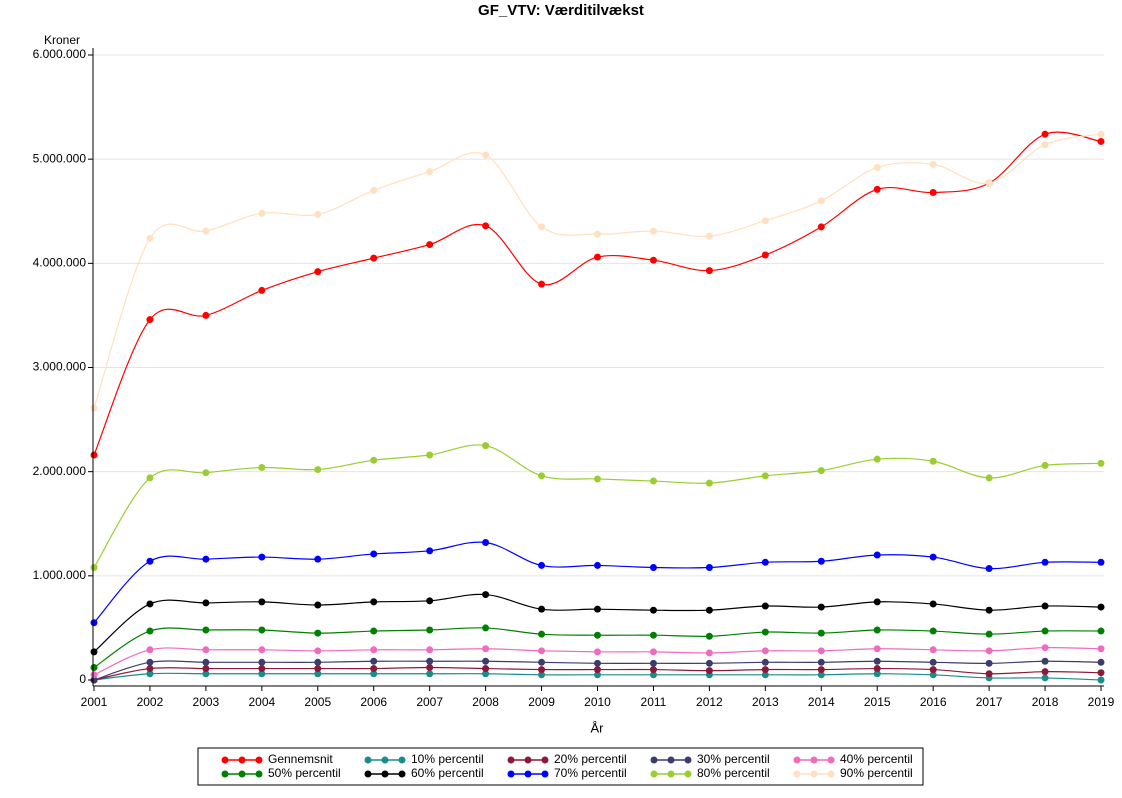  Describe the element at coordinates (733, 773) in the screenshot. I see `legend-label: 80% percentil` at that location.